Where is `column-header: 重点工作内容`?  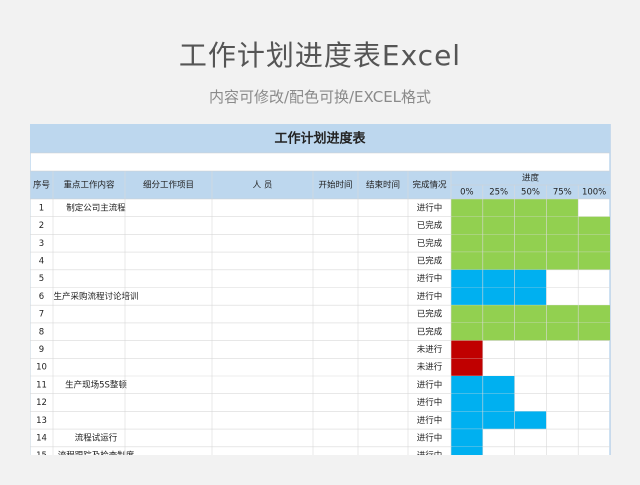
column-header: 重点工作内容 is located at coordinates (89, 185).